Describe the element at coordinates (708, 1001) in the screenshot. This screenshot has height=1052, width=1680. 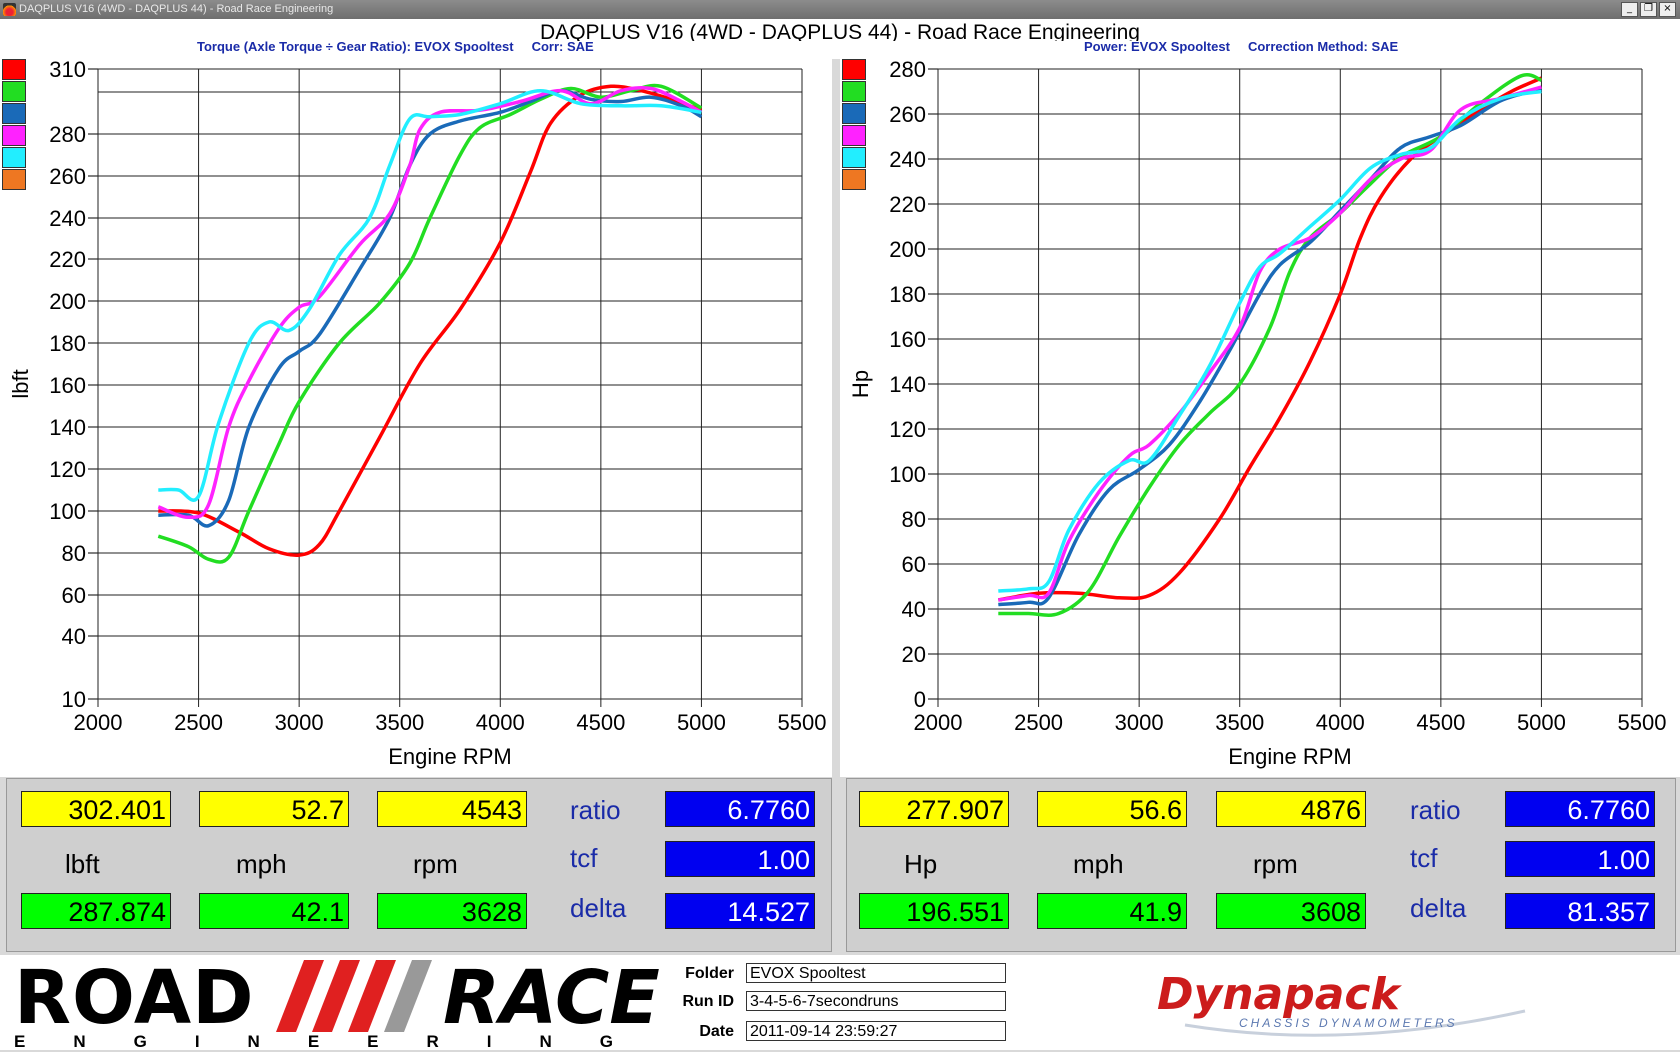
I see `runid-label: Run ID` at that location.